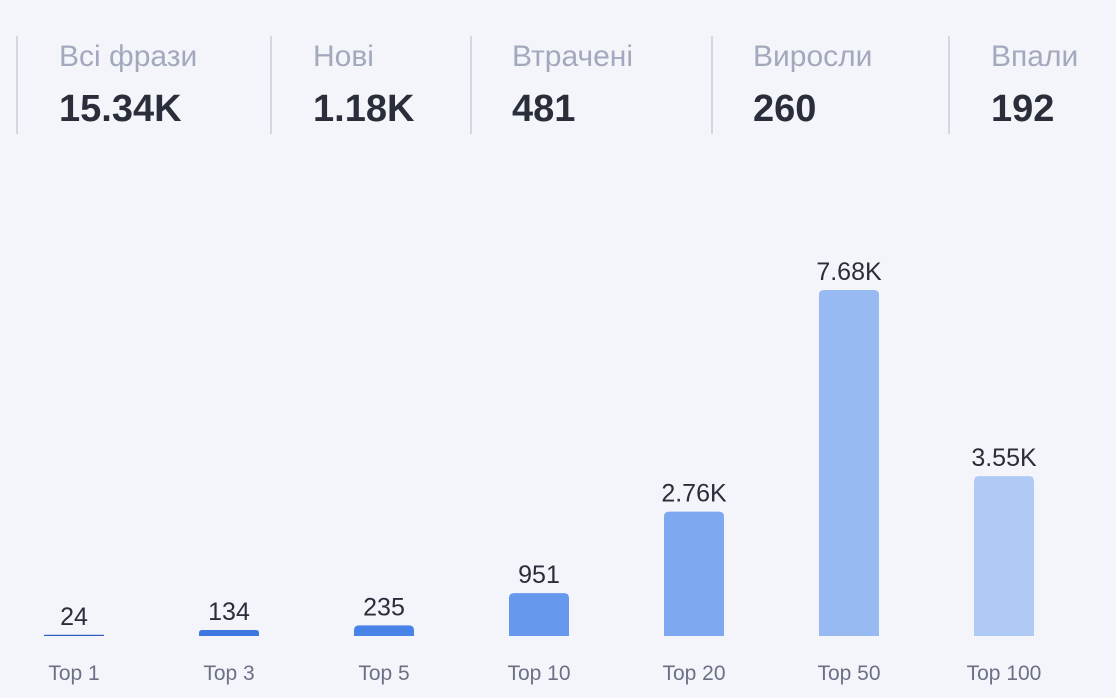 The image size is (1116, 698). I want to click on stat-value: 481, so click(544, 109).